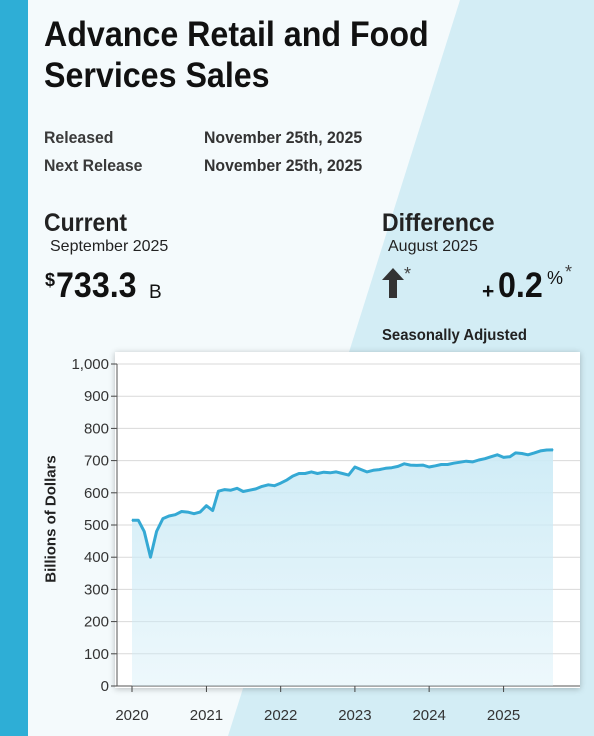 The width and height of the screenshot is (594, 736). I want to click on y-tick-label: 300, so click(96, 589).